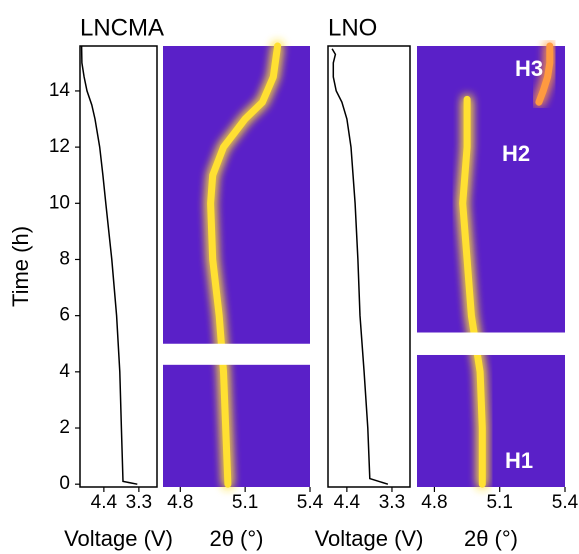 The image size is (579, 554). Describe the element at coordinates (122, 27) in the screenshot. I see `panel-title: LNCMA` at that location.